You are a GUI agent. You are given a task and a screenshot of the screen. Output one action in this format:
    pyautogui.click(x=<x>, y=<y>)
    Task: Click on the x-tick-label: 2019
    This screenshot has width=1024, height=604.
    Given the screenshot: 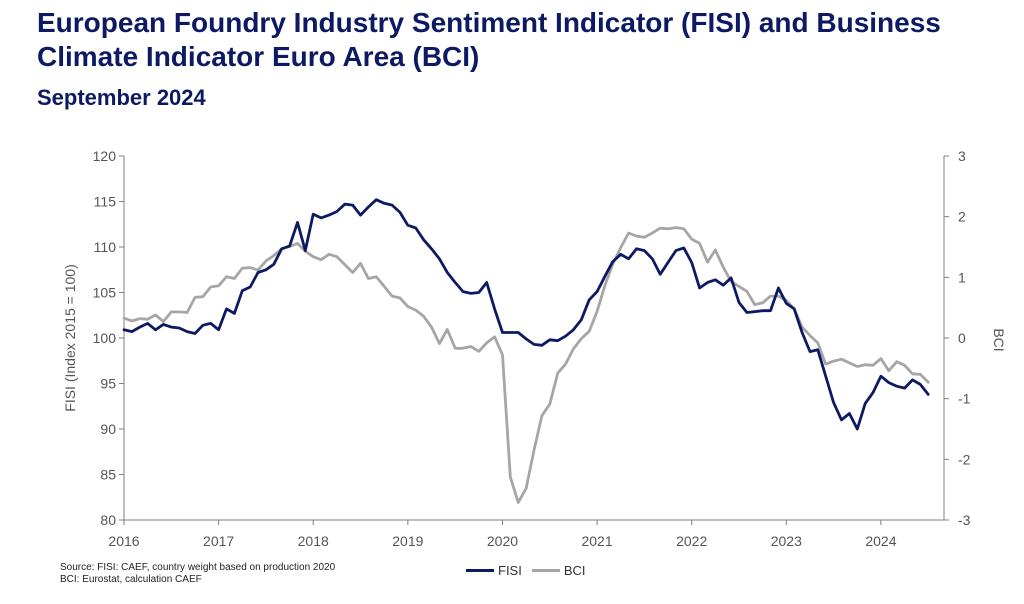 What is the action you would take?
    pyautogui.click(x=407, y=541)
    